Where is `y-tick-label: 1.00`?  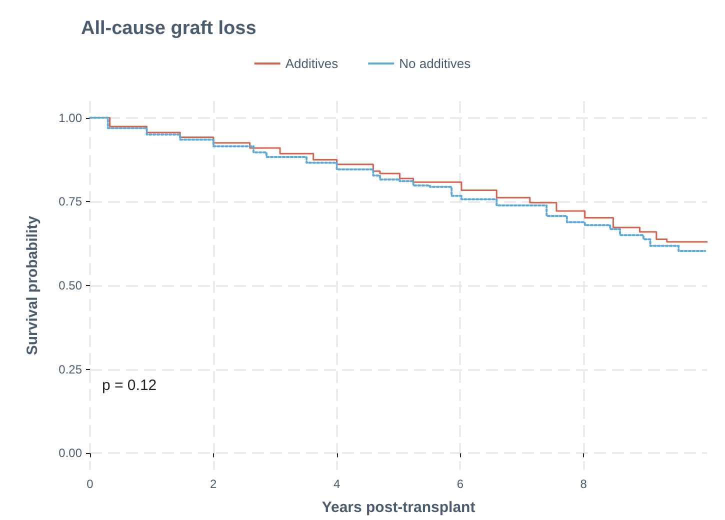
y-tick-label: 1.00 is located at coordinates (70, 117).